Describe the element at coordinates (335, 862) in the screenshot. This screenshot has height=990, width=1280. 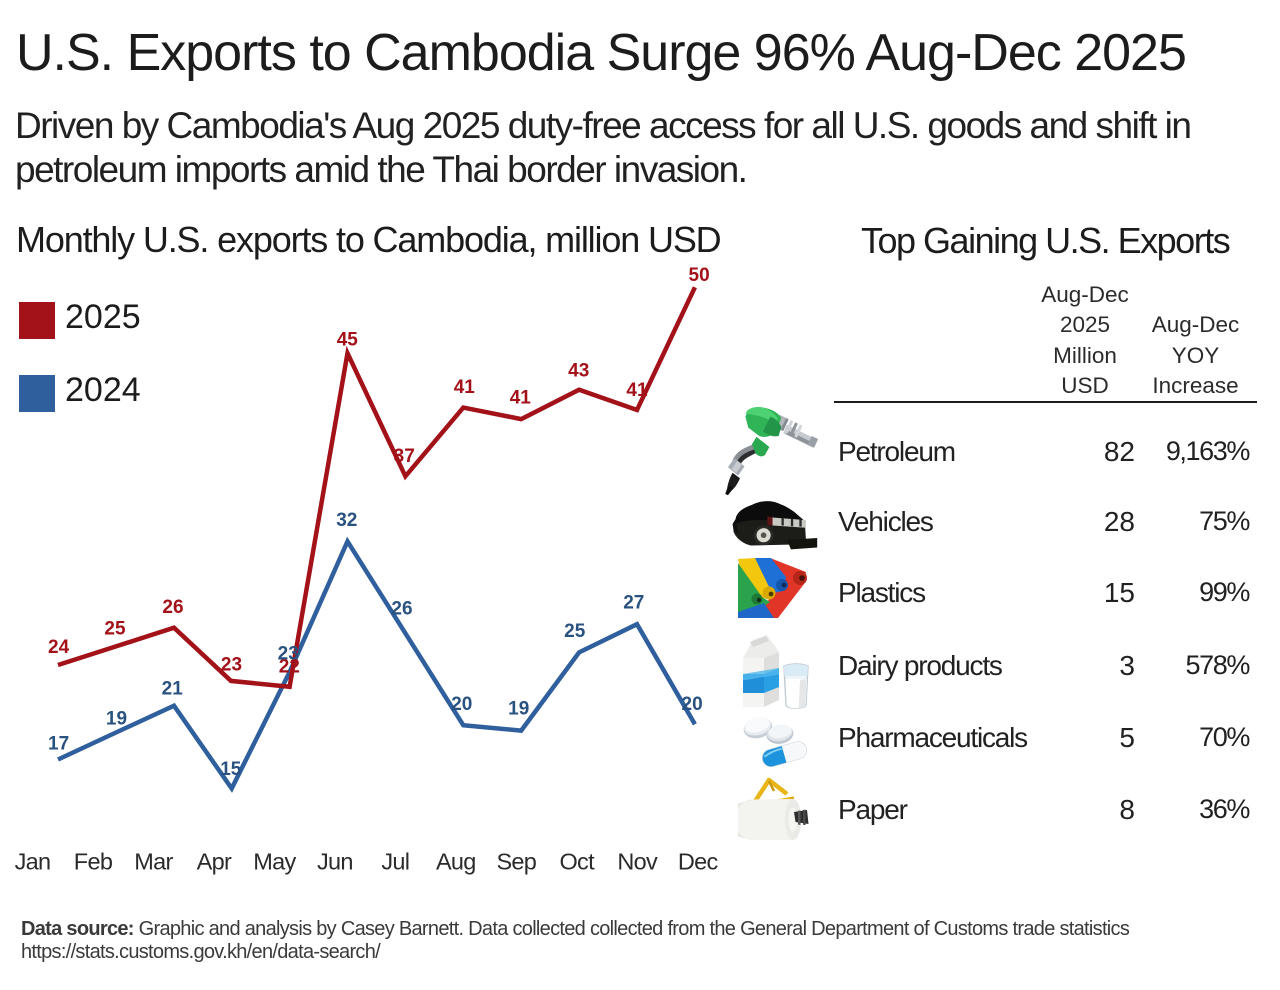
I see `svg-text: Jun` at that location.